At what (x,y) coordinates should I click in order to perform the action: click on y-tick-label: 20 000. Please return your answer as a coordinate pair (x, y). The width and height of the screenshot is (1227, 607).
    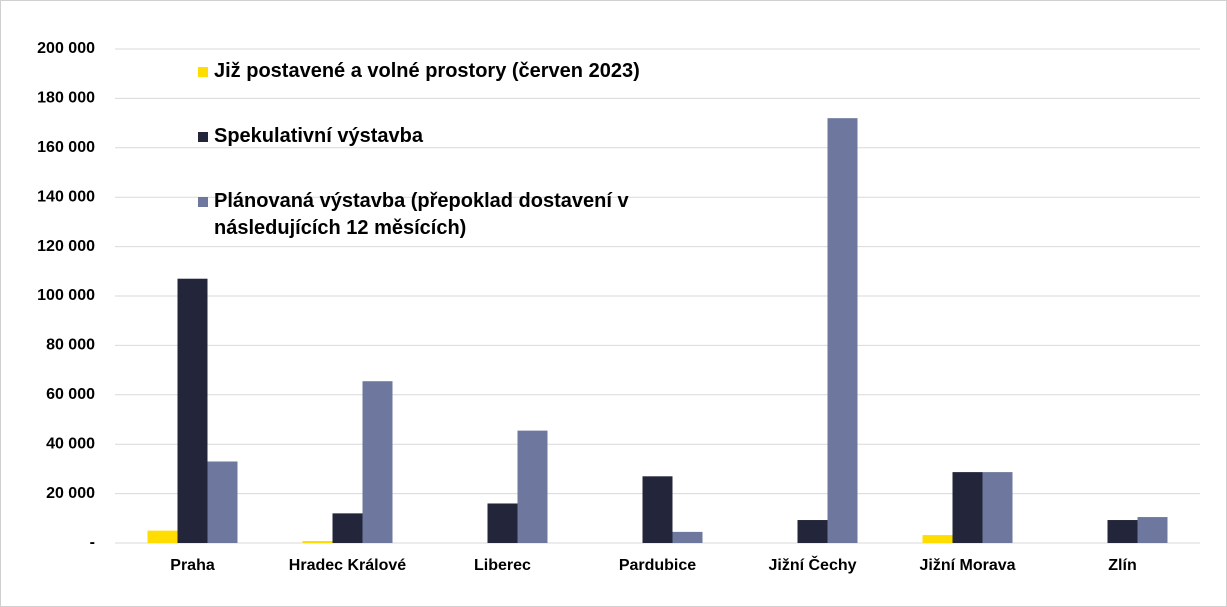
    Looking at the image, I should click on (70, 493).